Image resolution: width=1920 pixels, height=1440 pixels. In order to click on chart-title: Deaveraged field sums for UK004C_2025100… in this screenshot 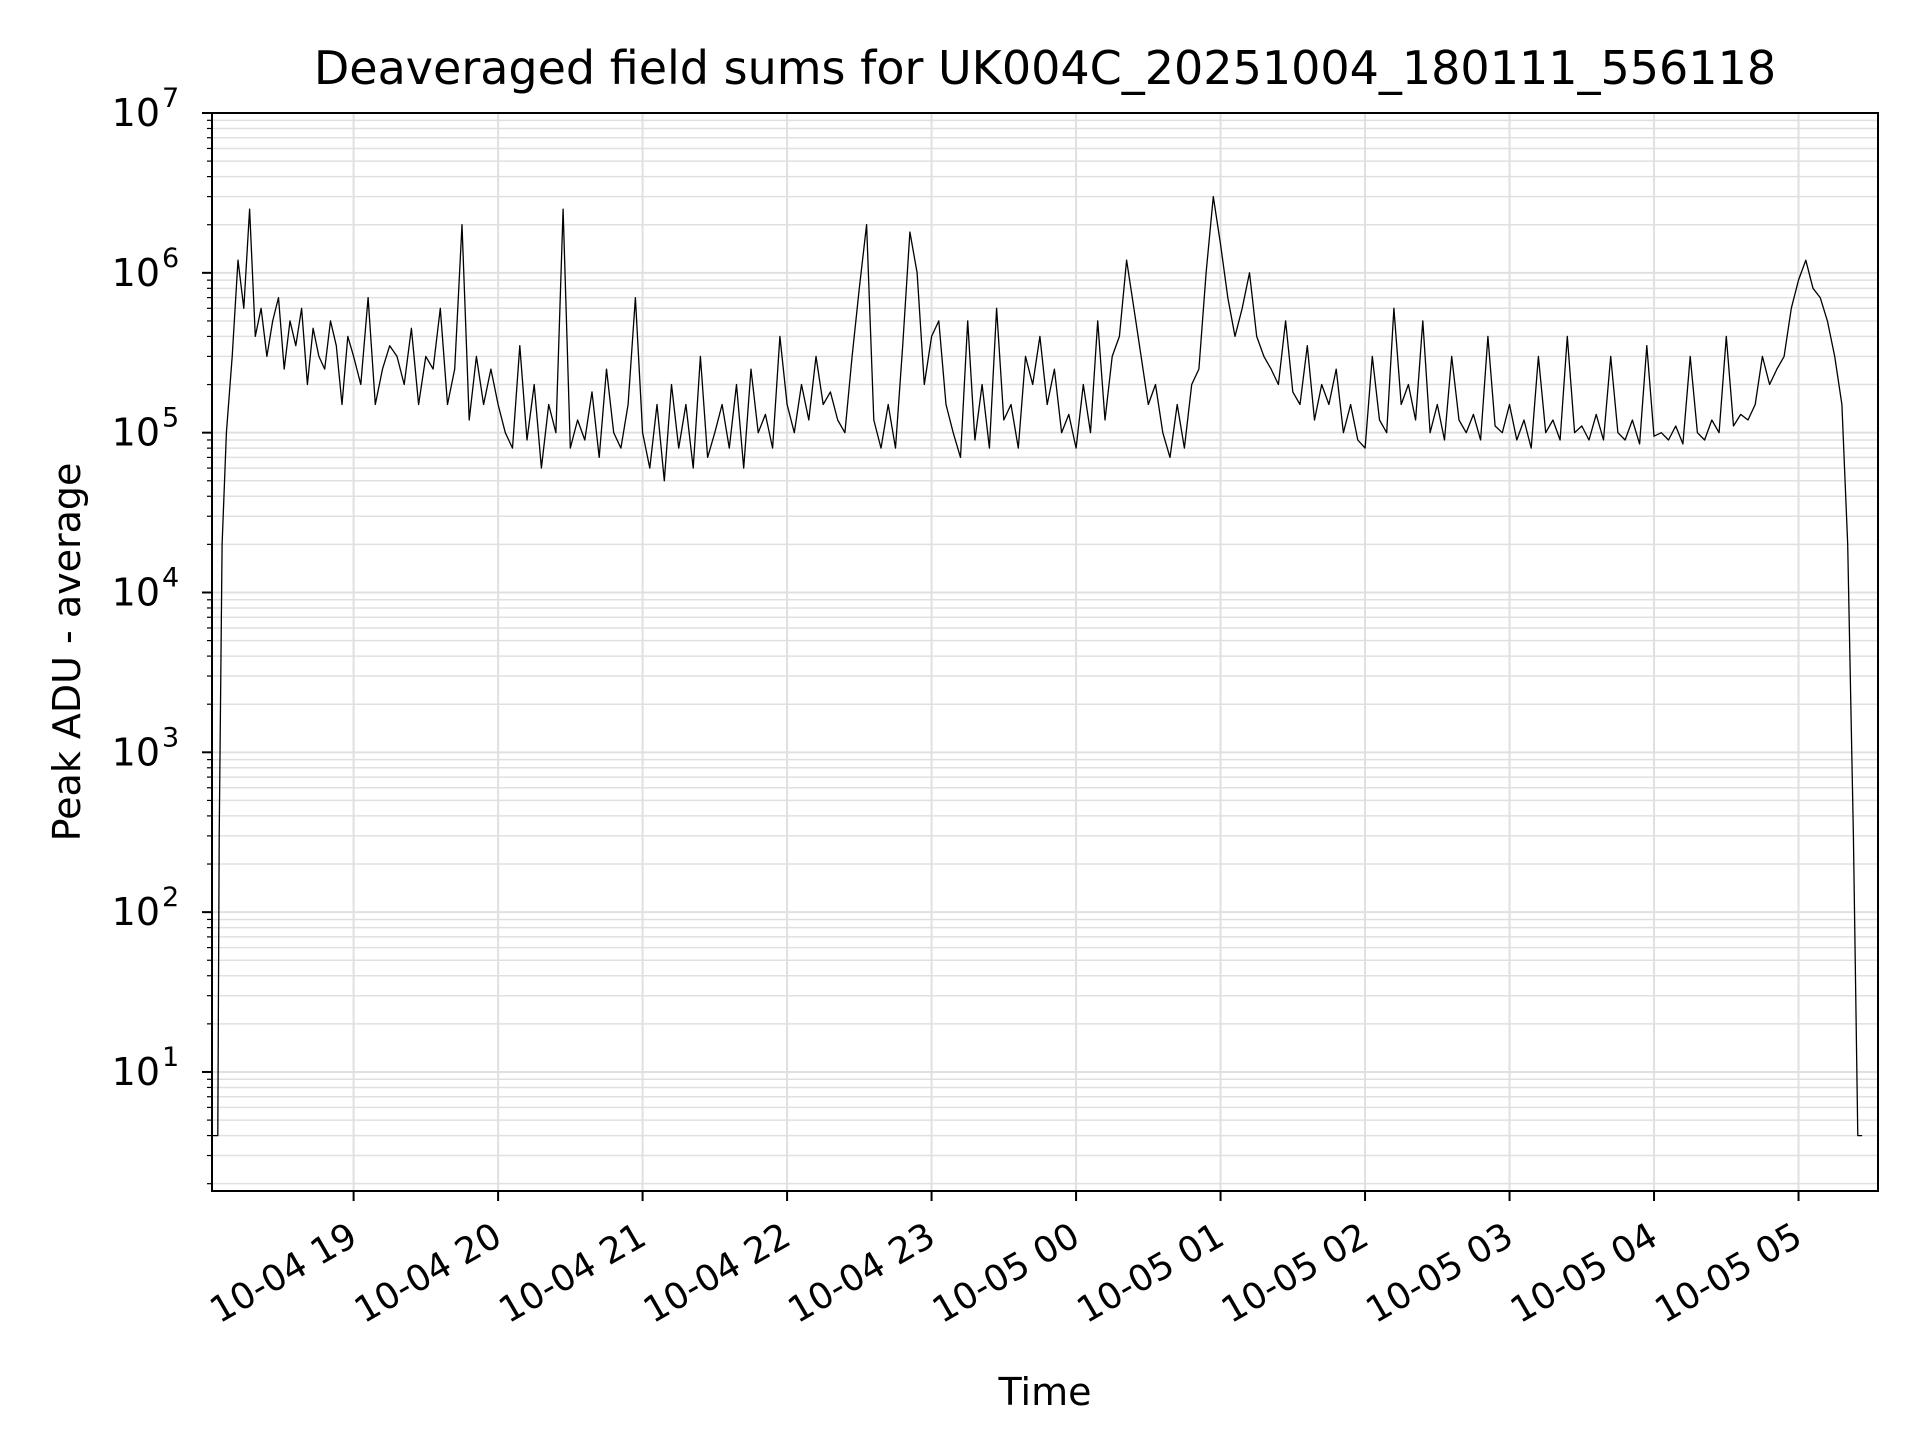, I will do `click(1045, 68)`.